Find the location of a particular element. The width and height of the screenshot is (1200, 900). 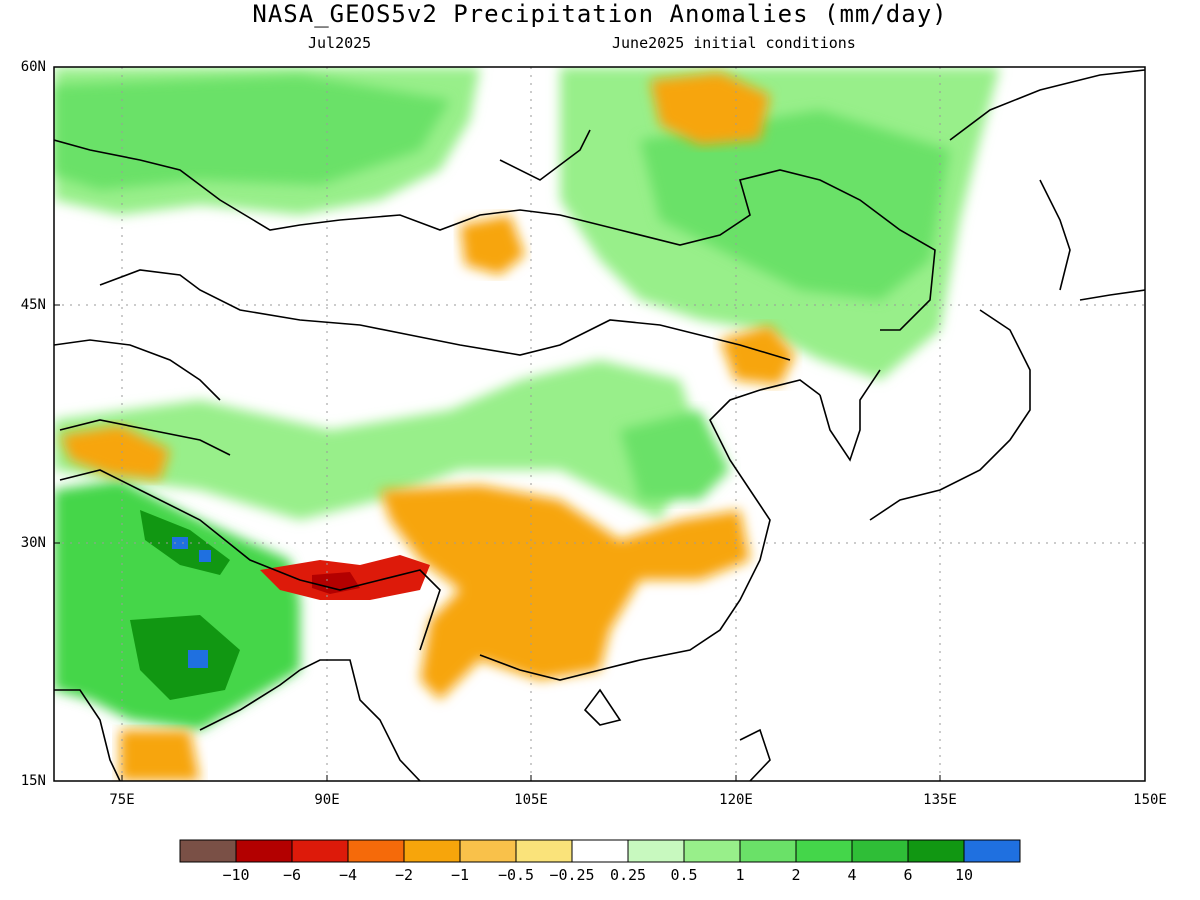

colorbar-label: −0.5 is located at coordinates (516, 875).